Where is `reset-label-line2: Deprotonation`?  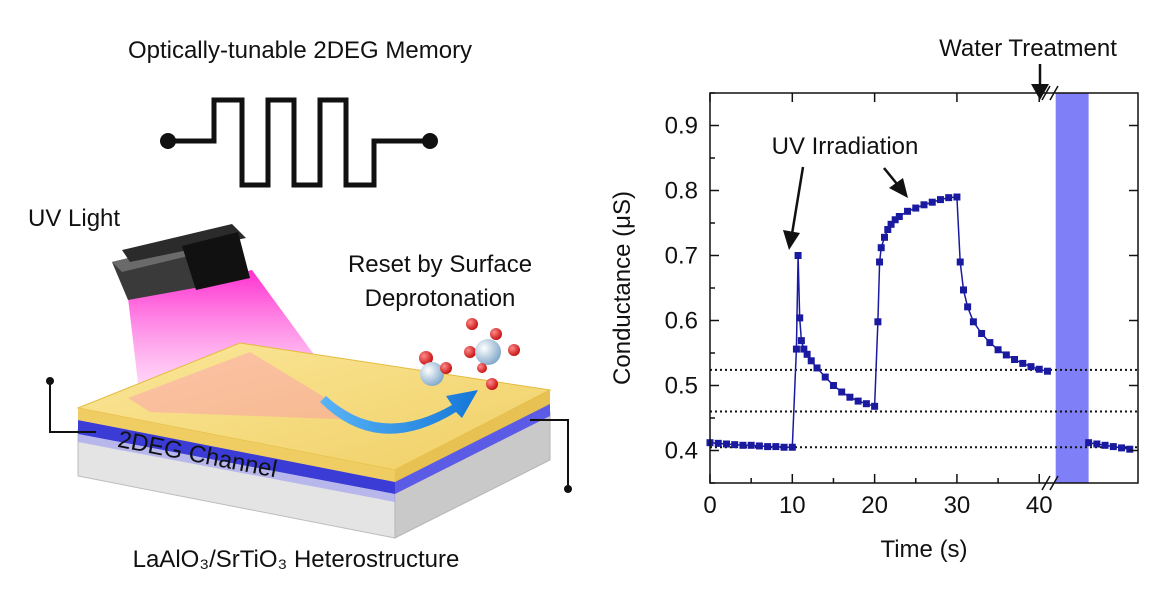
reset-label-line2: Deprotonation is located at coordinates (440, 298).